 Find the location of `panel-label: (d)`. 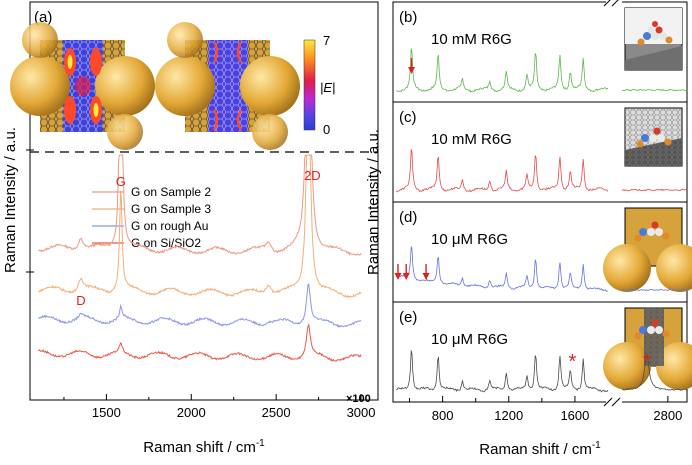

panel-label: (d) is located at coordinates (408, 217).